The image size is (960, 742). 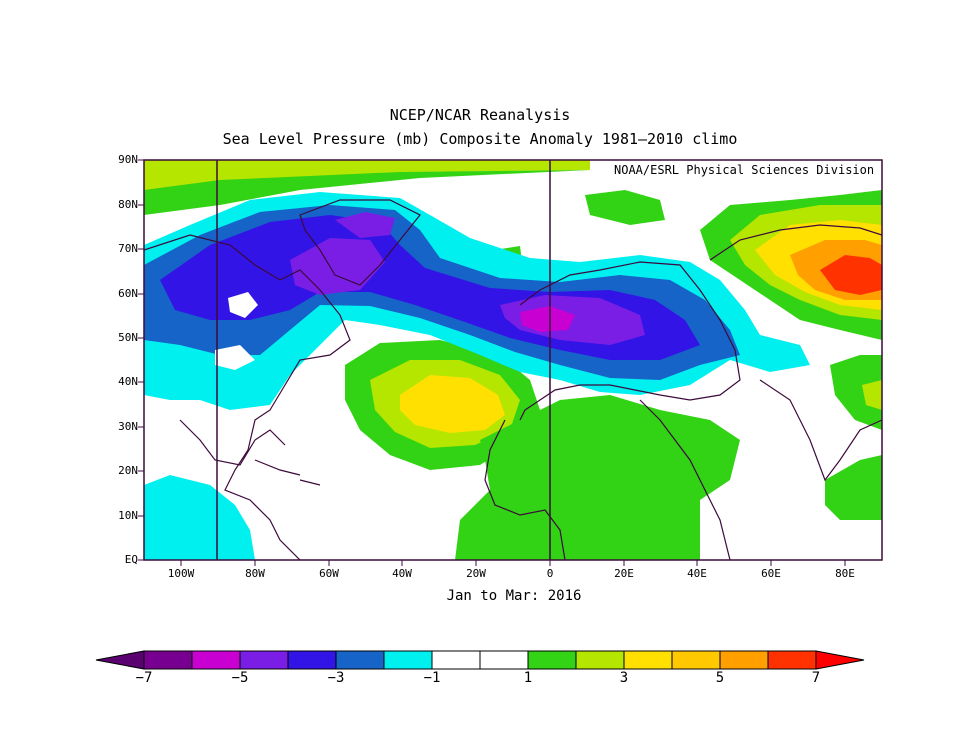 I want to click on gulf-of-mexico-coast, so click(x=232, y=442).